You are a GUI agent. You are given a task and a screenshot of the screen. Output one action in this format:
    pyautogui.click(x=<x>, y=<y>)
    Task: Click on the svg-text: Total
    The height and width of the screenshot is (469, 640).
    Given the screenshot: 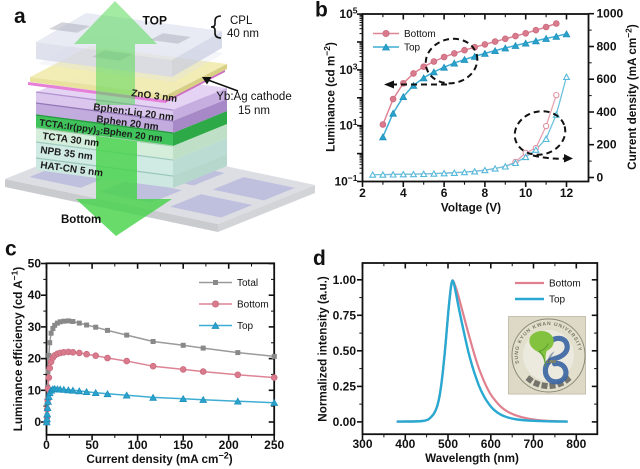 What is the action you would take?
    pyautogui.click(x=247, y=283)
    